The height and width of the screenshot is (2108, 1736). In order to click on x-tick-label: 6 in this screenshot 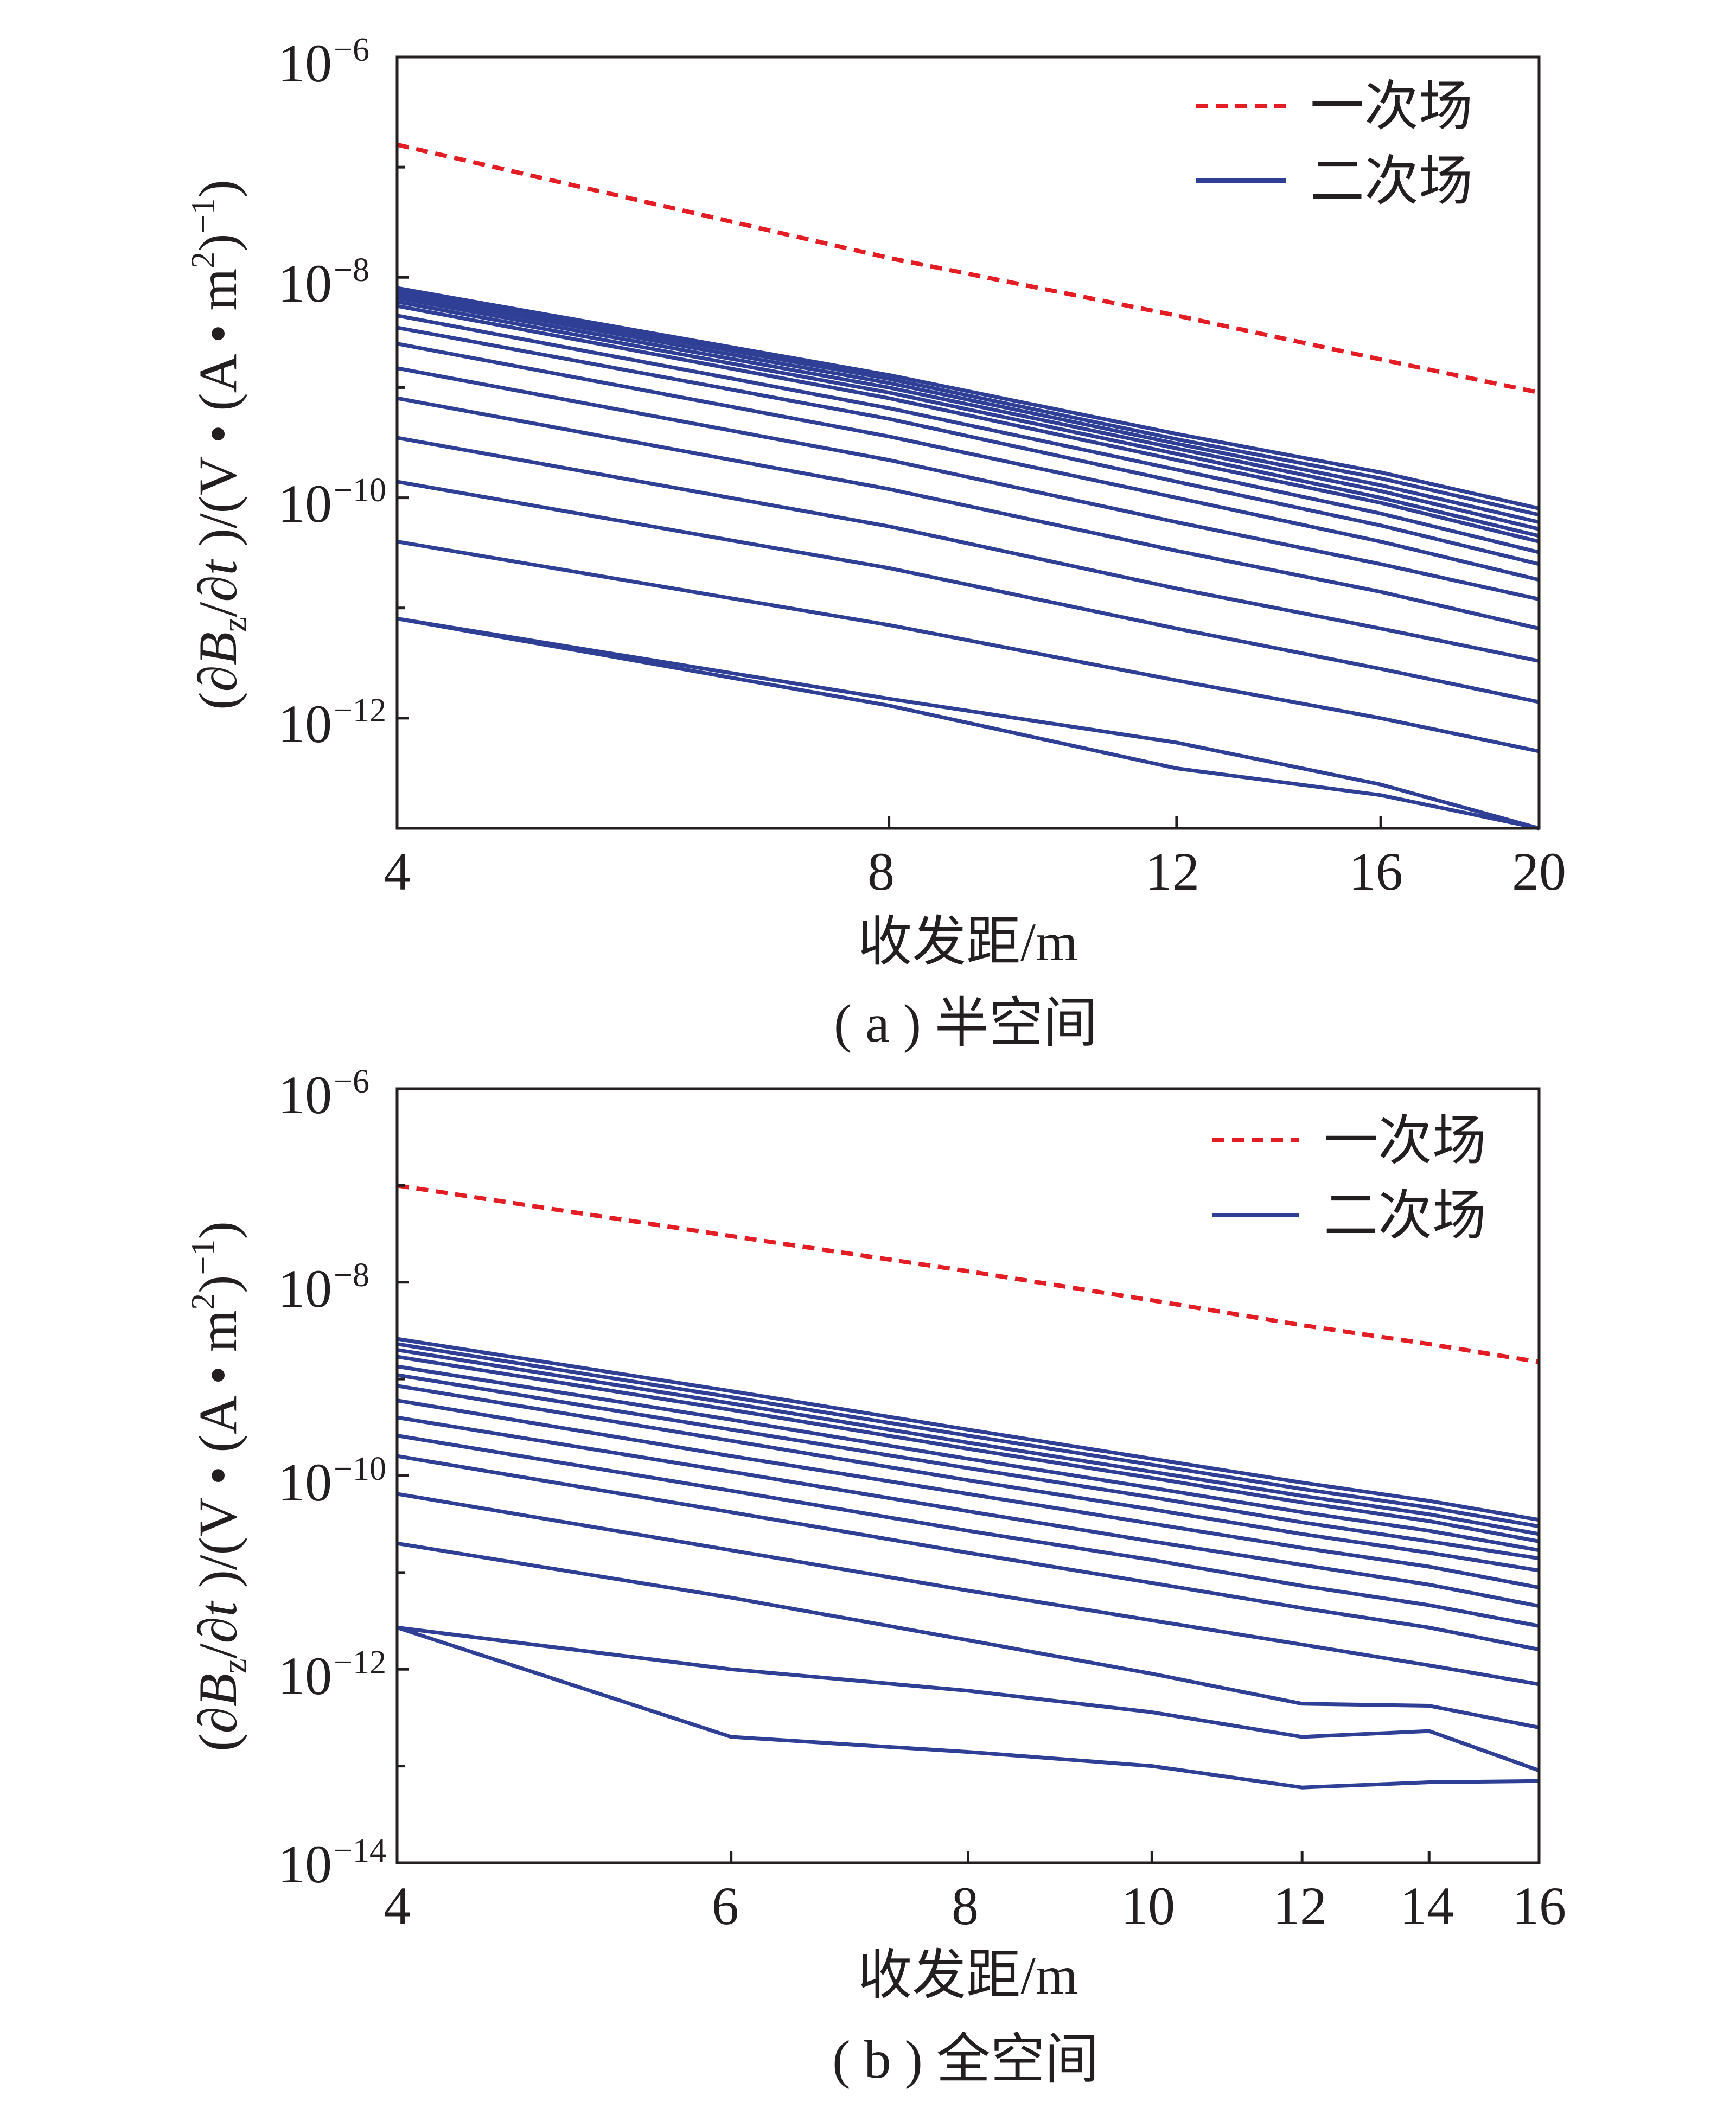, I will do `click(725, 1906)`.